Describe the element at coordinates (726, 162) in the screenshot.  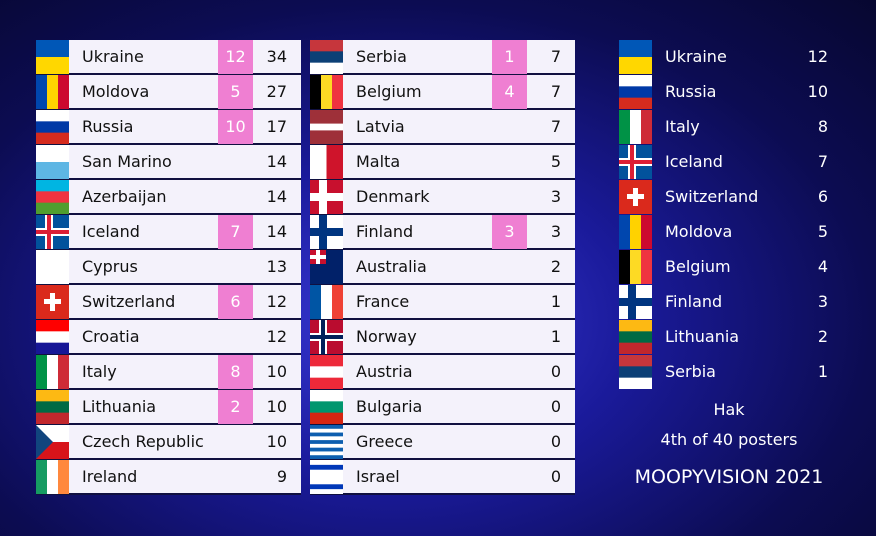
I see `vote-row: Iceland 7` at that location.